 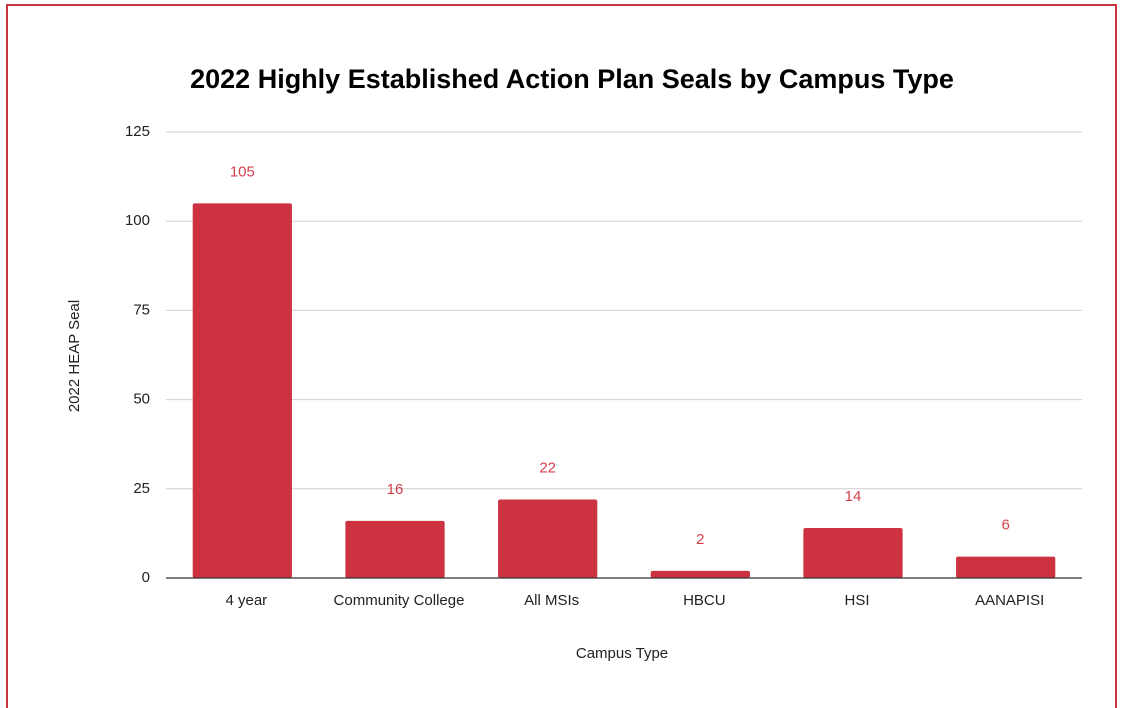 What do you see at coordinates (141, 488) in the screenshot?
I see `y-tick-label: 25` at bounding box center [141, 488].